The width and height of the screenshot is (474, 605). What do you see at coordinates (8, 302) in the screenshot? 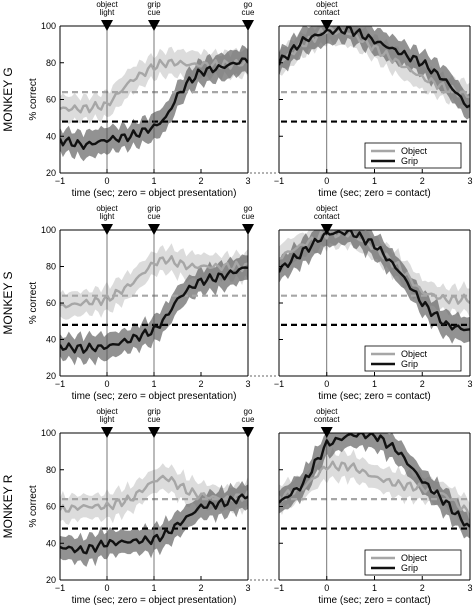
I see `row-label: MONKEY S` at bounding box center [8, 302].